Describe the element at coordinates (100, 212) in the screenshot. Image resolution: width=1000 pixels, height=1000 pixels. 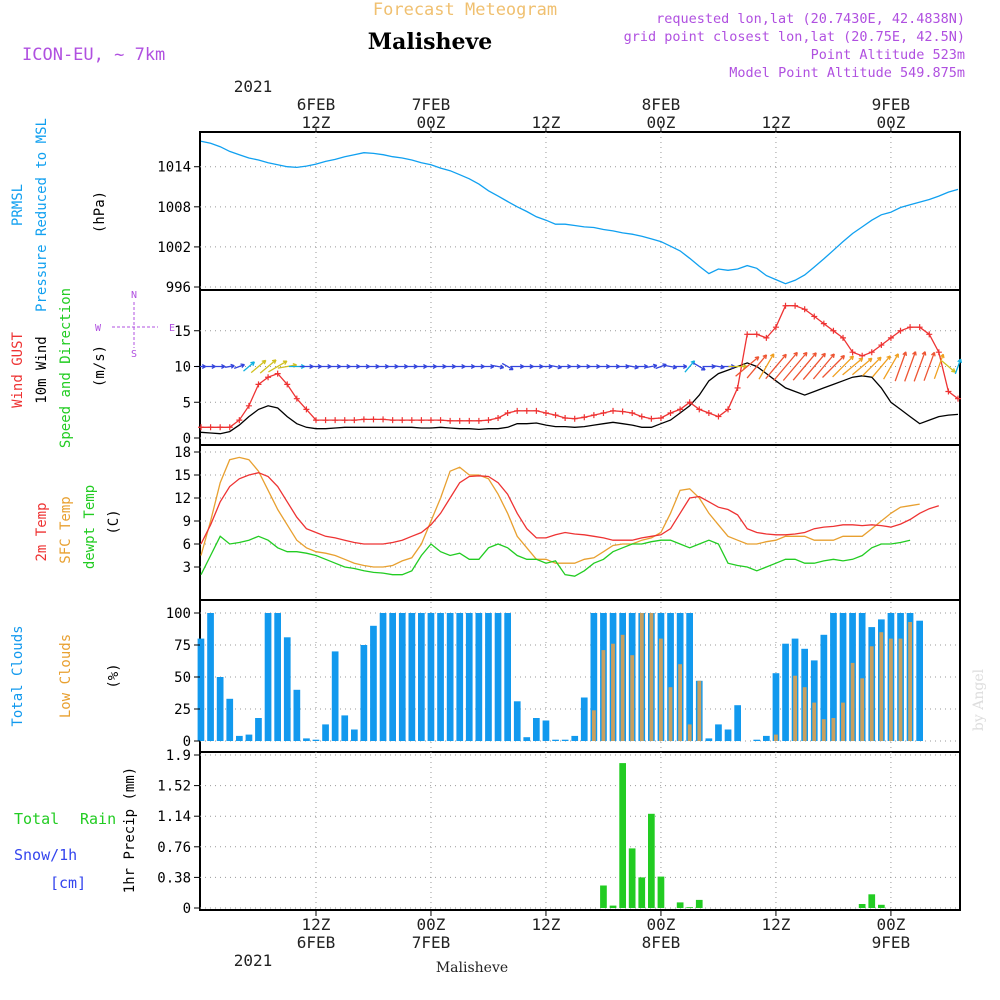
I see `pressure-unit: (hPa)` at that location.